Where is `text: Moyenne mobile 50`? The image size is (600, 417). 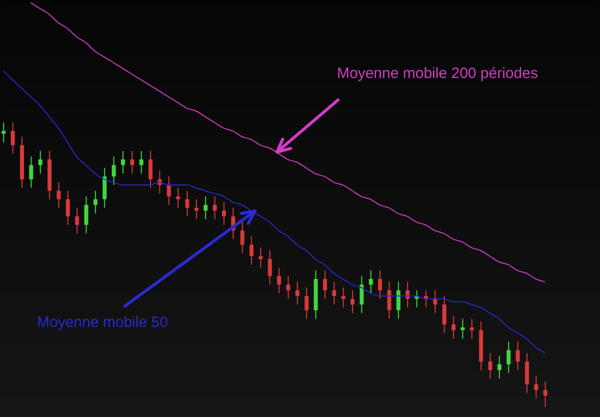
text: Moyenne mobile 50 is located at coordinates (102, 322).